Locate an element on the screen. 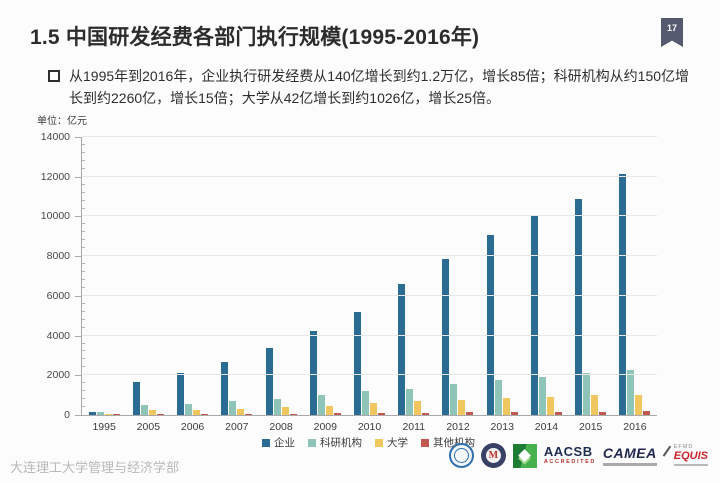 The width and height of the screenshot is (720, 483). x-axis-tick-label: 2012 is located at coordinates (458, 427).